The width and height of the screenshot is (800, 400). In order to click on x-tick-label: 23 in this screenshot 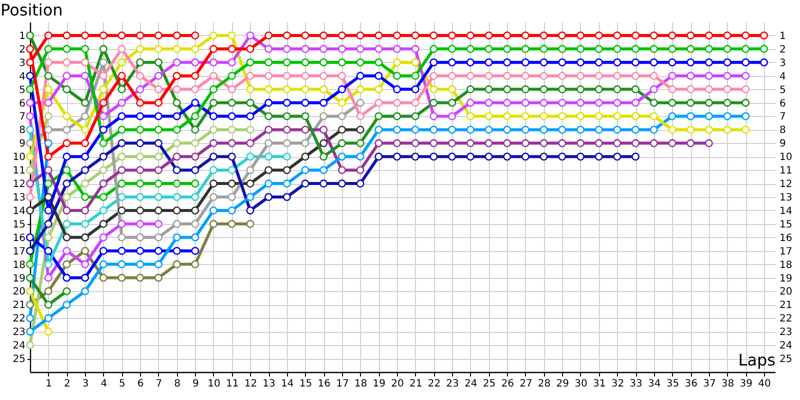, I will do `click(452, 384)`.